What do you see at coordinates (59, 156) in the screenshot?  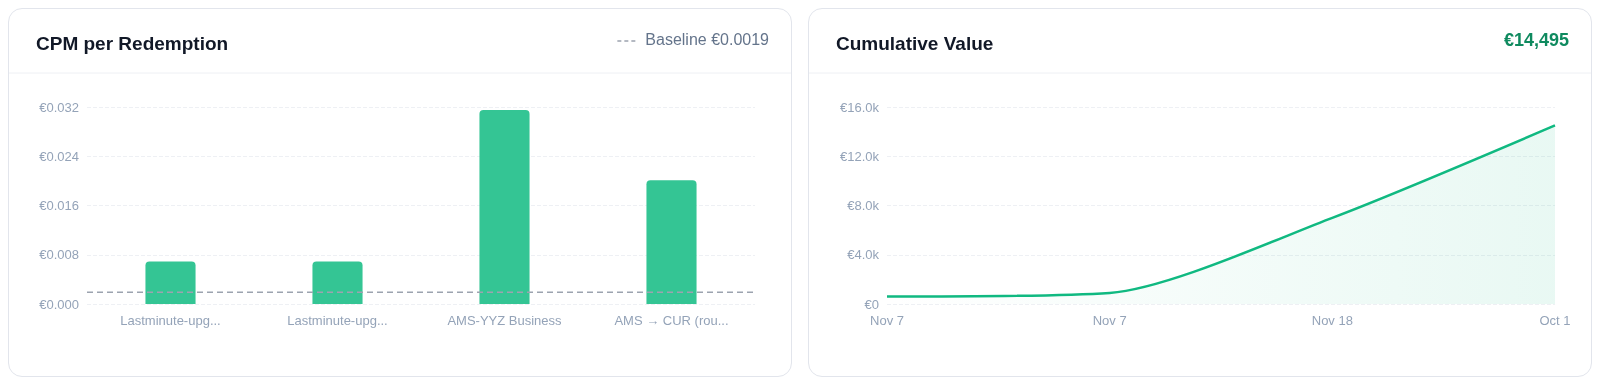 I see `y-tick-label: €0.024` at bounding box center [59, 156].